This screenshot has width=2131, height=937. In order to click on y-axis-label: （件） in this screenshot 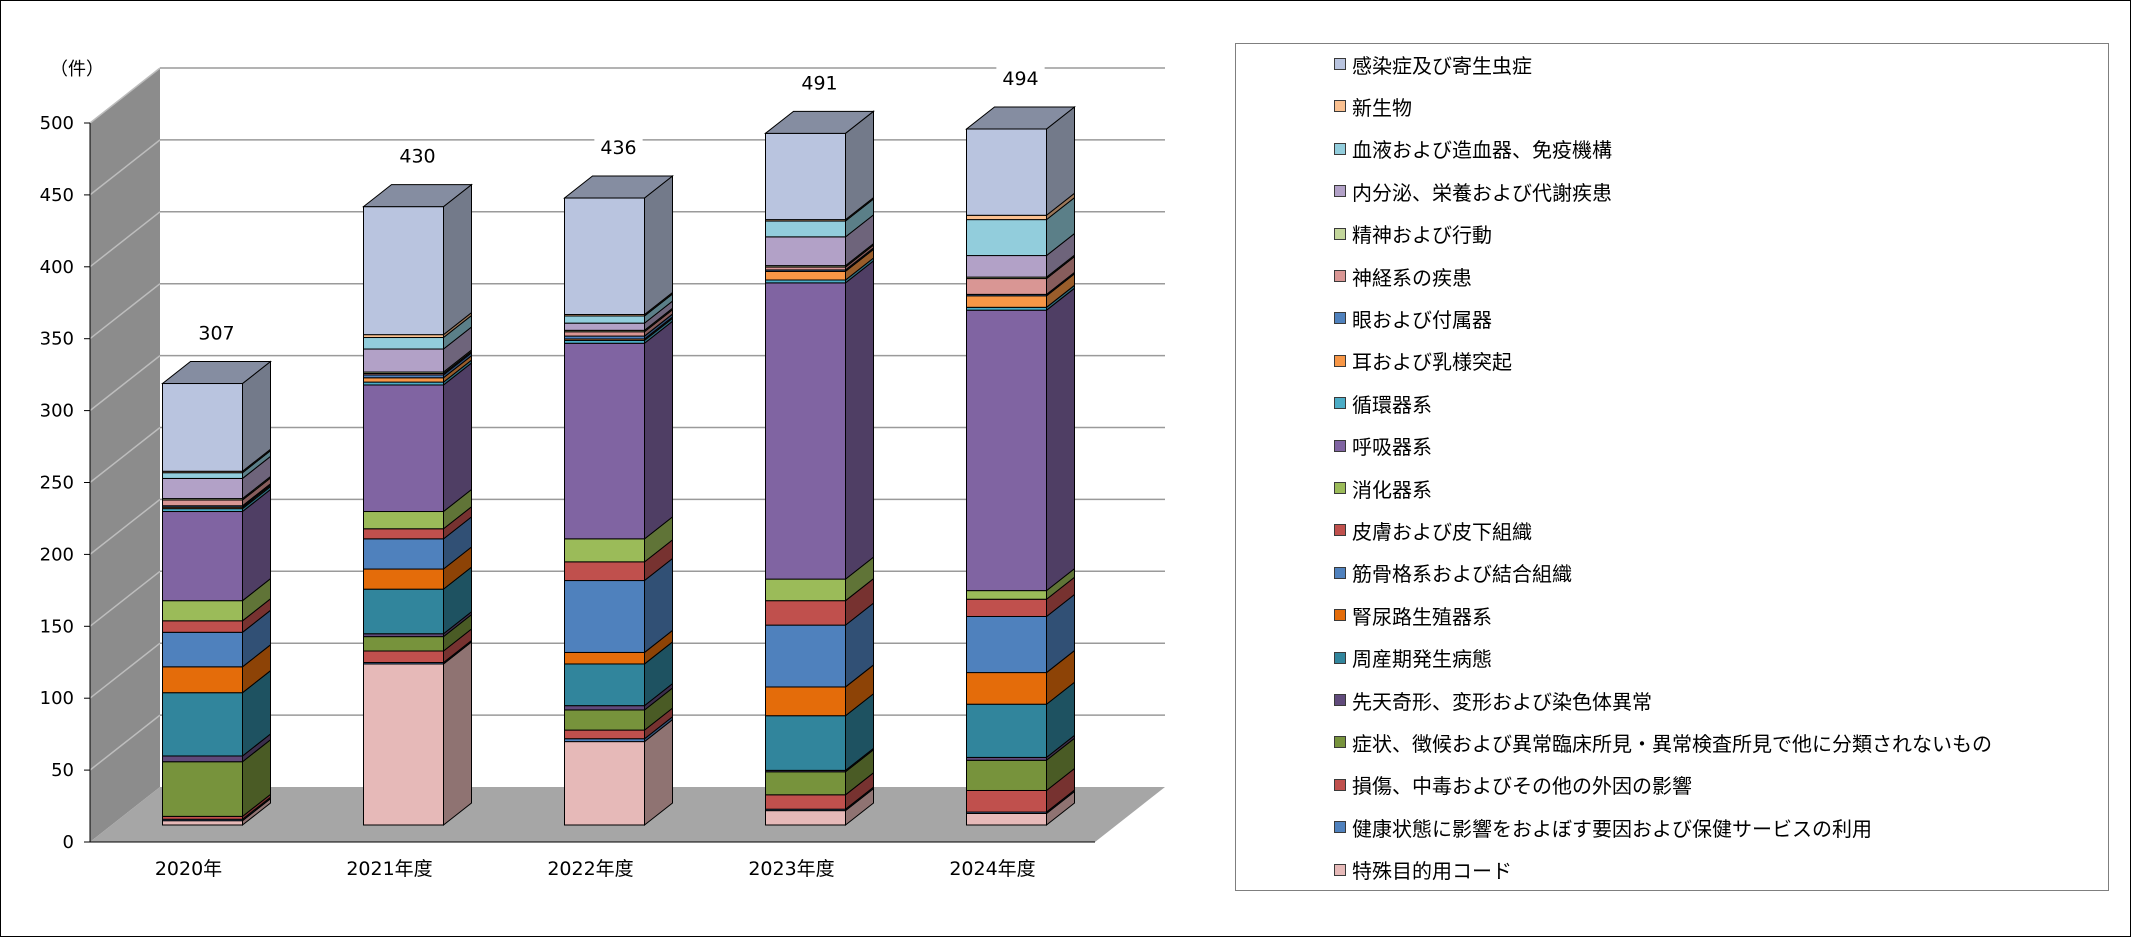, I will do `click(77, 69)`.